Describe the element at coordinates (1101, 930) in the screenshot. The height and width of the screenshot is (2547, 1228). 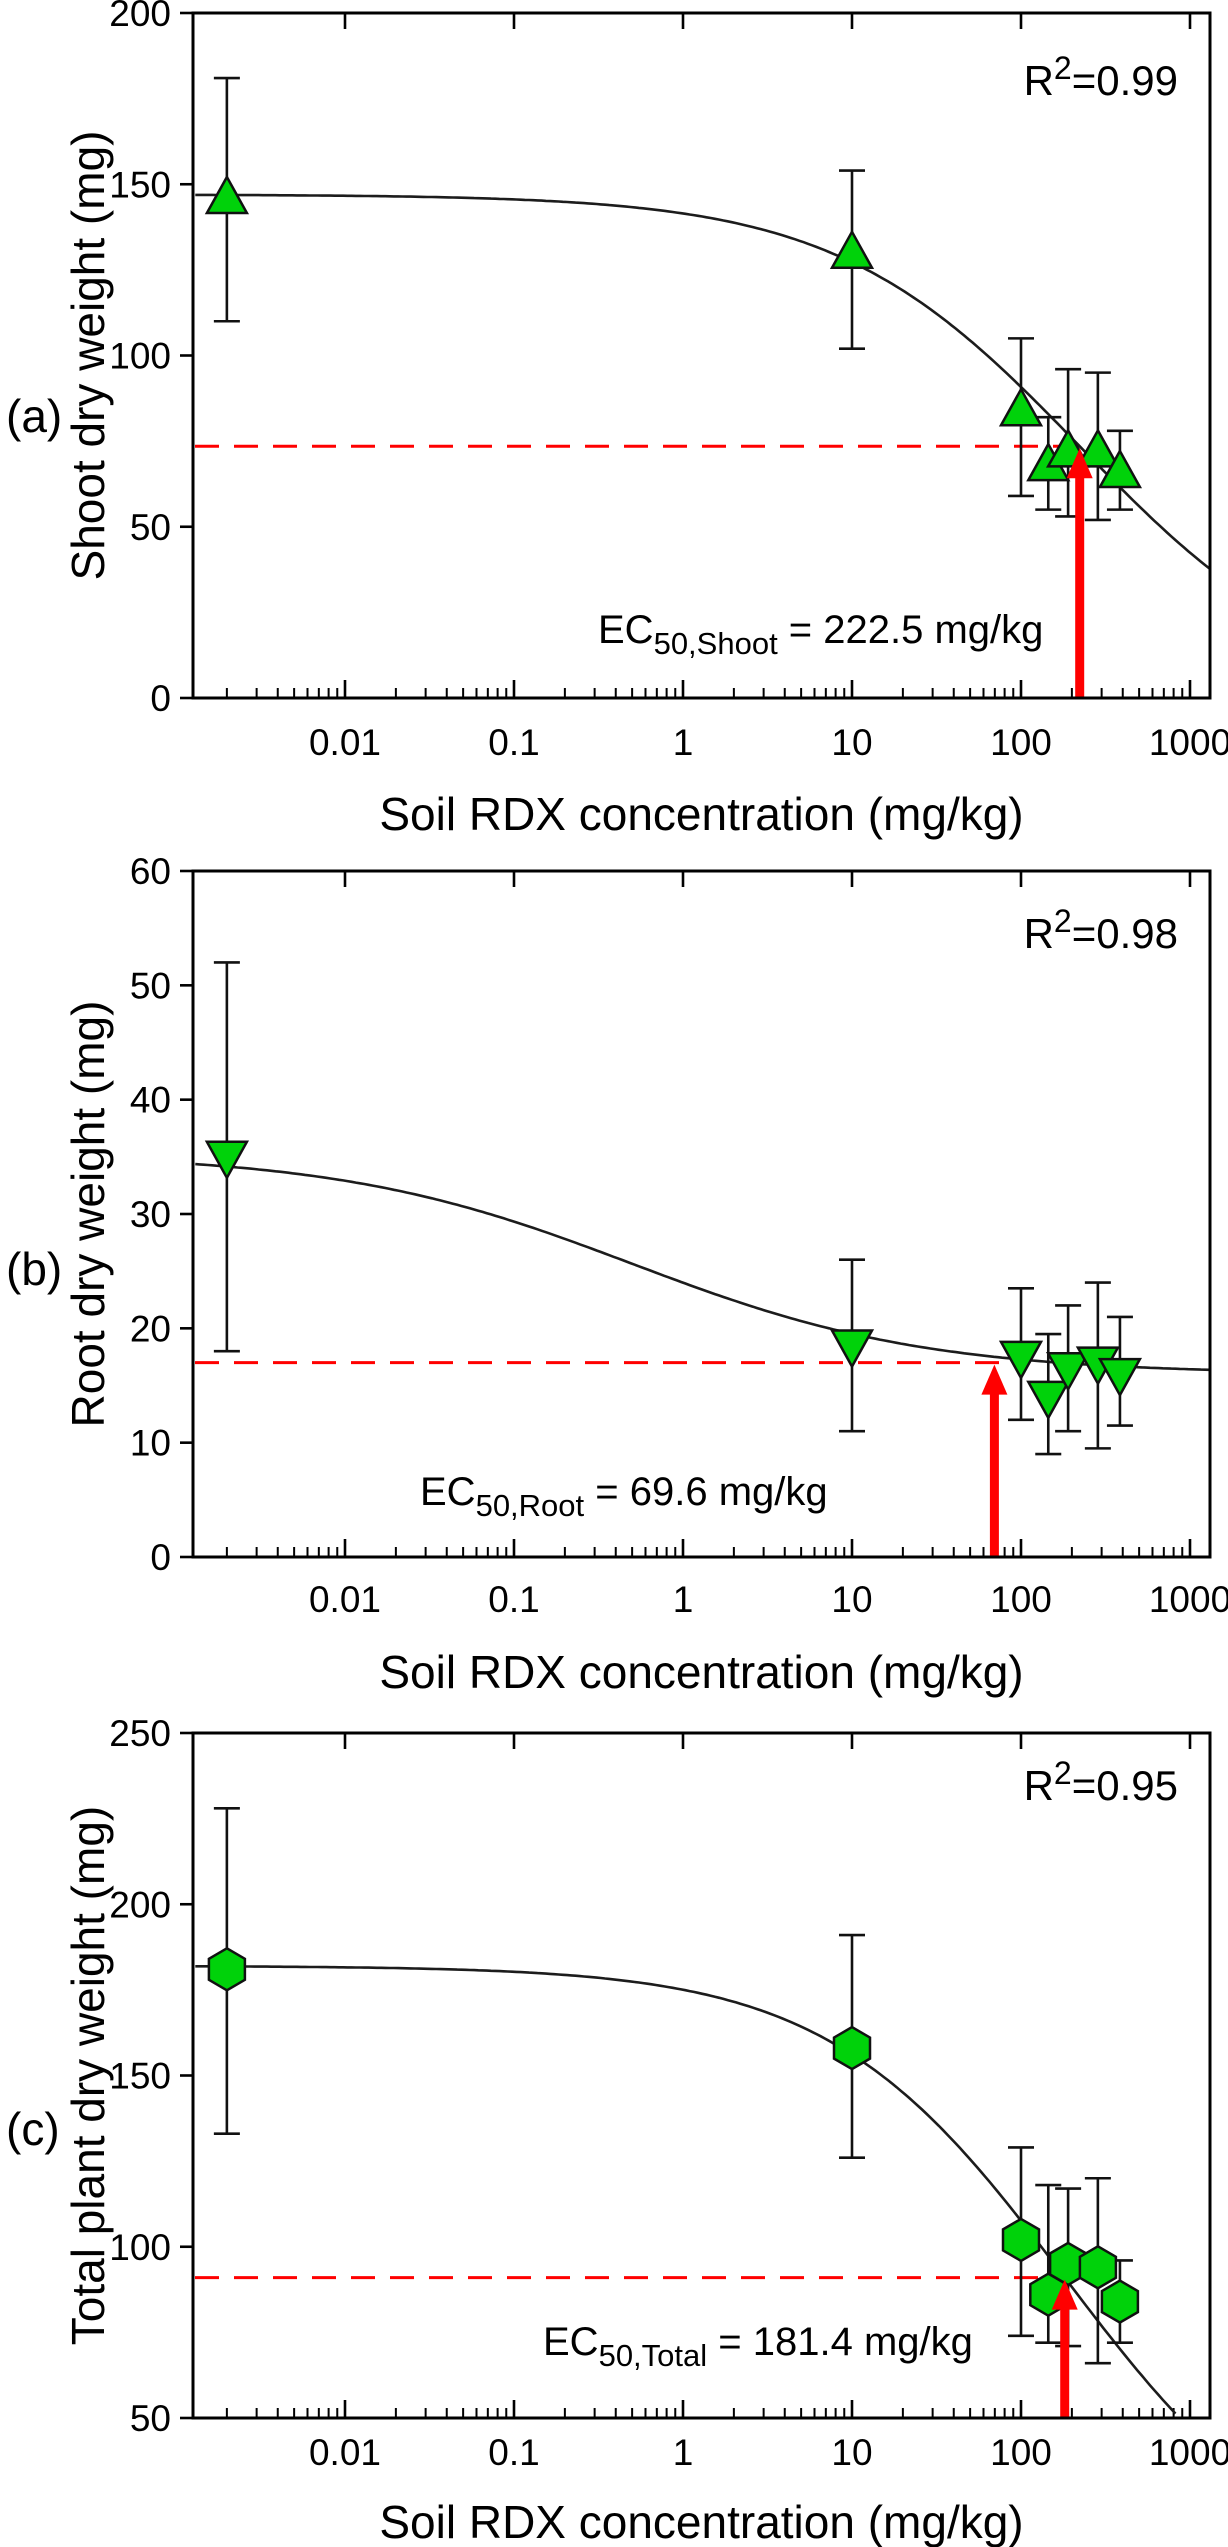
I see `r-squared-label: R2=0.98` at that location.